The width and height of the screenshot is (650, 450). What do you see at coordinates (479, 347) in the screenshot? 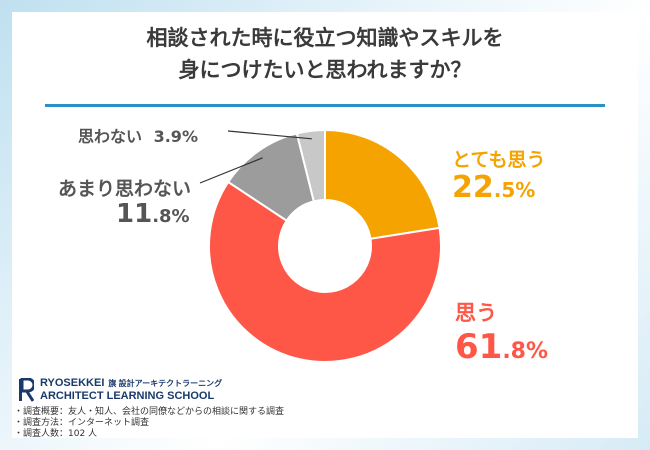
I see `slice-value-int-1: 61` at bounding box center [479, 347].